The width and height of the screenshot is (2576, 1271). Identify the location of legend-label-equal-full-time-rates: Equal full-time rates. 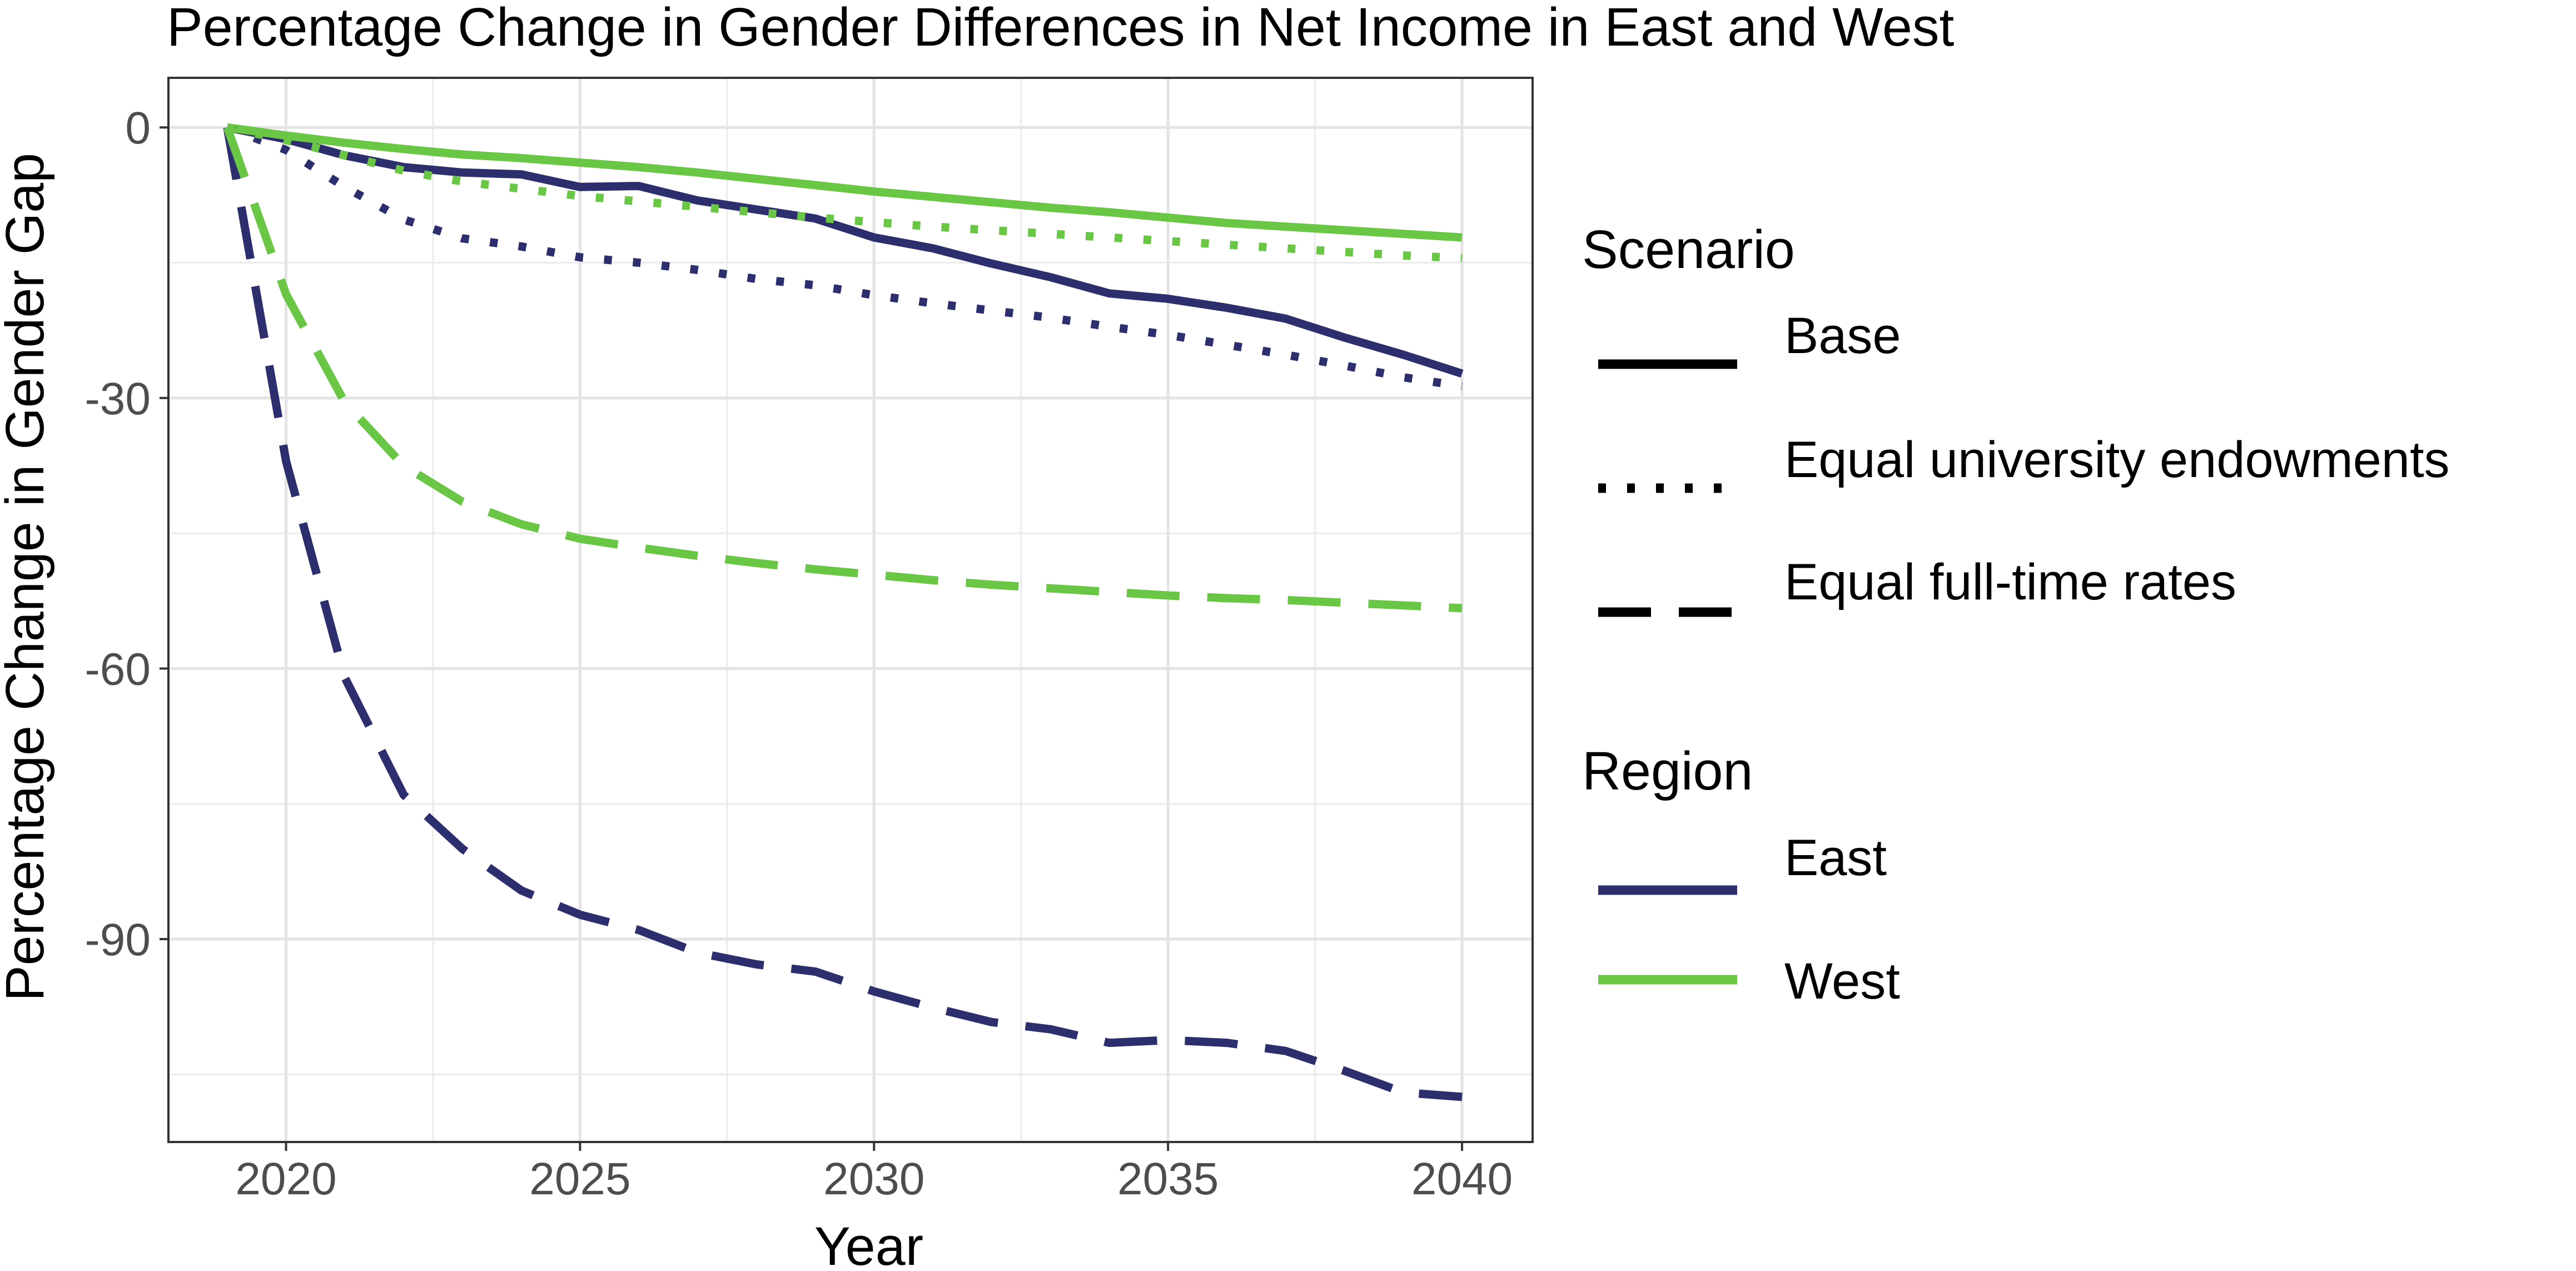
(2010, 582).